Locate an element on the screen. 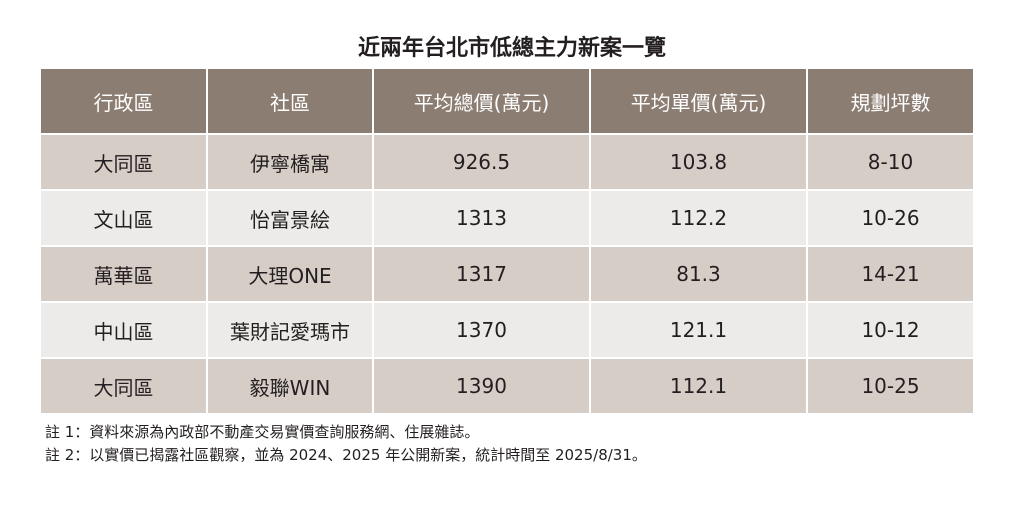 The width and height of the screenshot is (1024, 513). table-cell: 10-26 is located at coordinates (889, 218).